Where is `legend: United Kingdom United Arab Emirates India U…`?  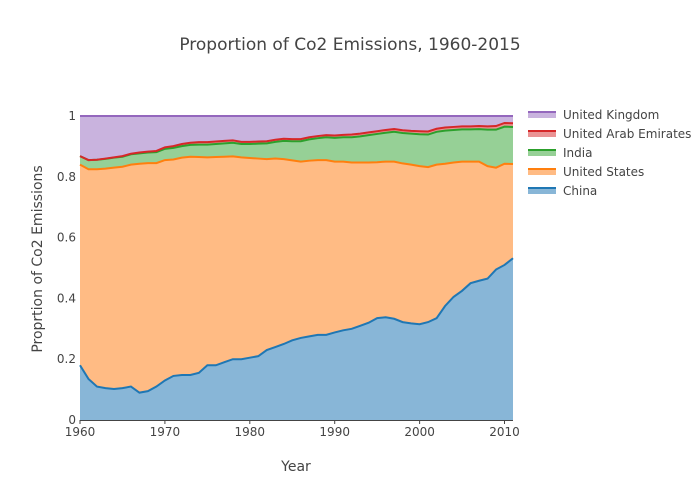
legend: United Kingdom United Arab Emirates India U… is located at coordinates (609, 153).